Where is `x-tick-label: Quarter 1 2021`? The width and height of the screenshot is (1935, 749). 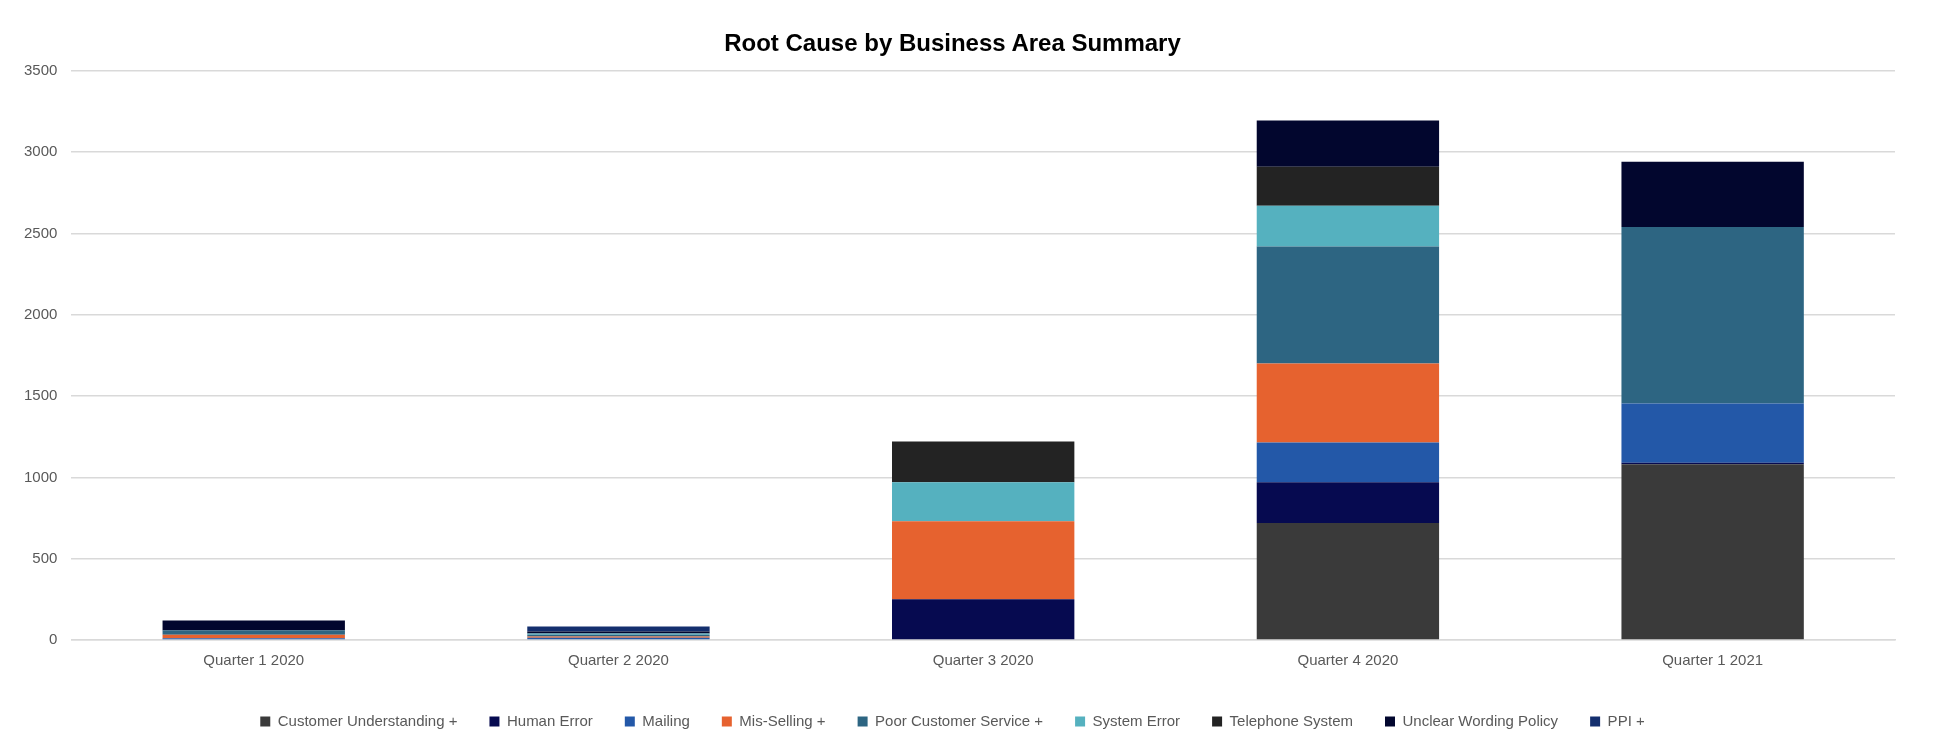 x-tick-label: Quarter 1 2021 is located at coordinates (1713, 660).